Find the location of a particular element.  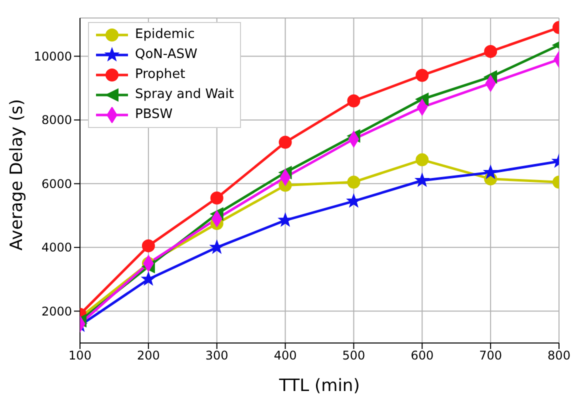

y-tick-label: 4000 is located at coordinates (56, 247).